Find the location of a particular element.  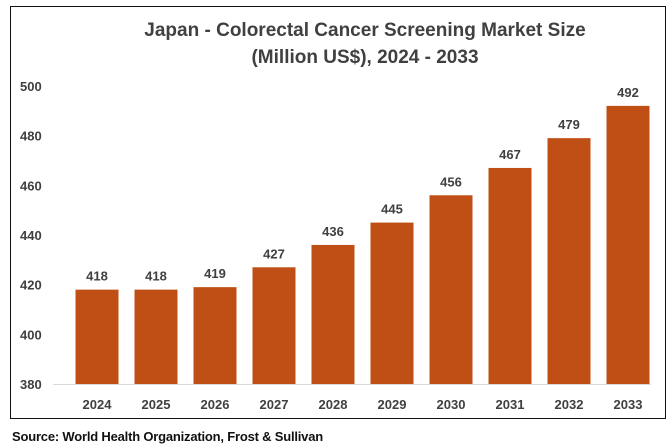

x-tick-label: 2024 is located at coordinates (98, 404).